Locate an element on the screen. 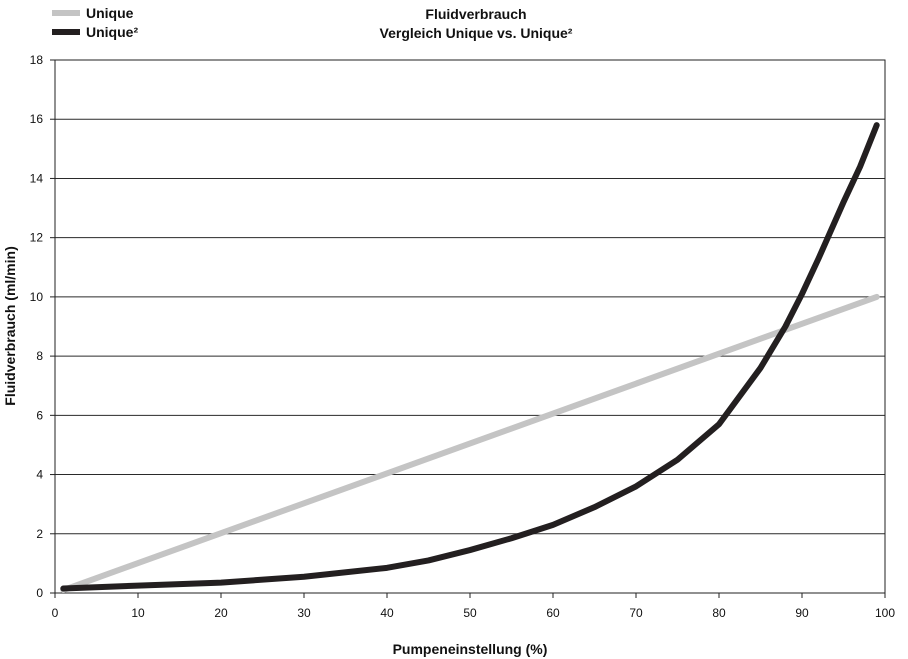  legend-swatch-unique2 is located at coordinates (66, 32).